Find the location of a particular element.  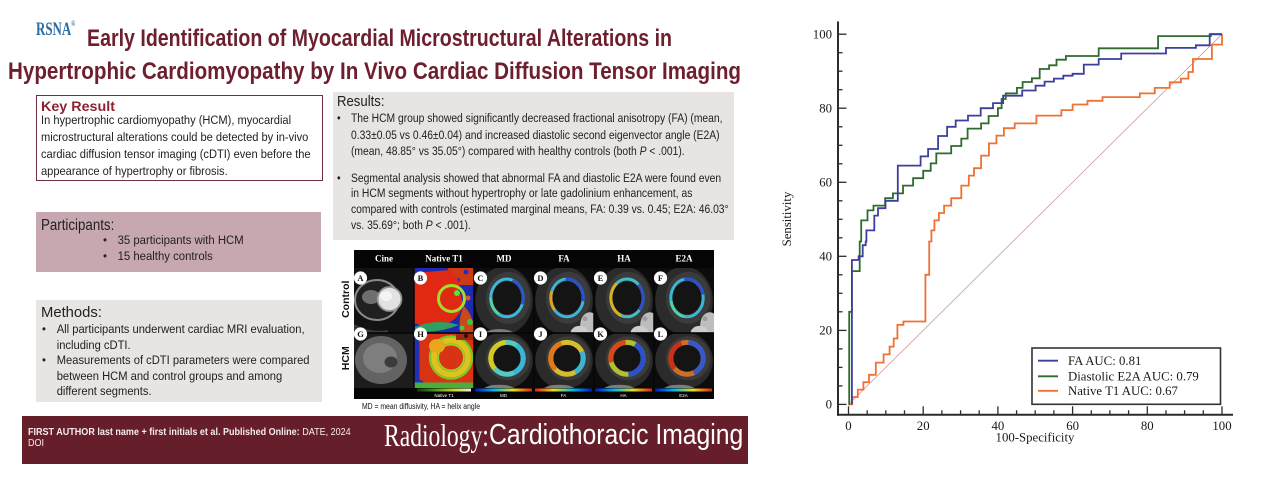

svg-text: G is located at coordinates (360, 334).